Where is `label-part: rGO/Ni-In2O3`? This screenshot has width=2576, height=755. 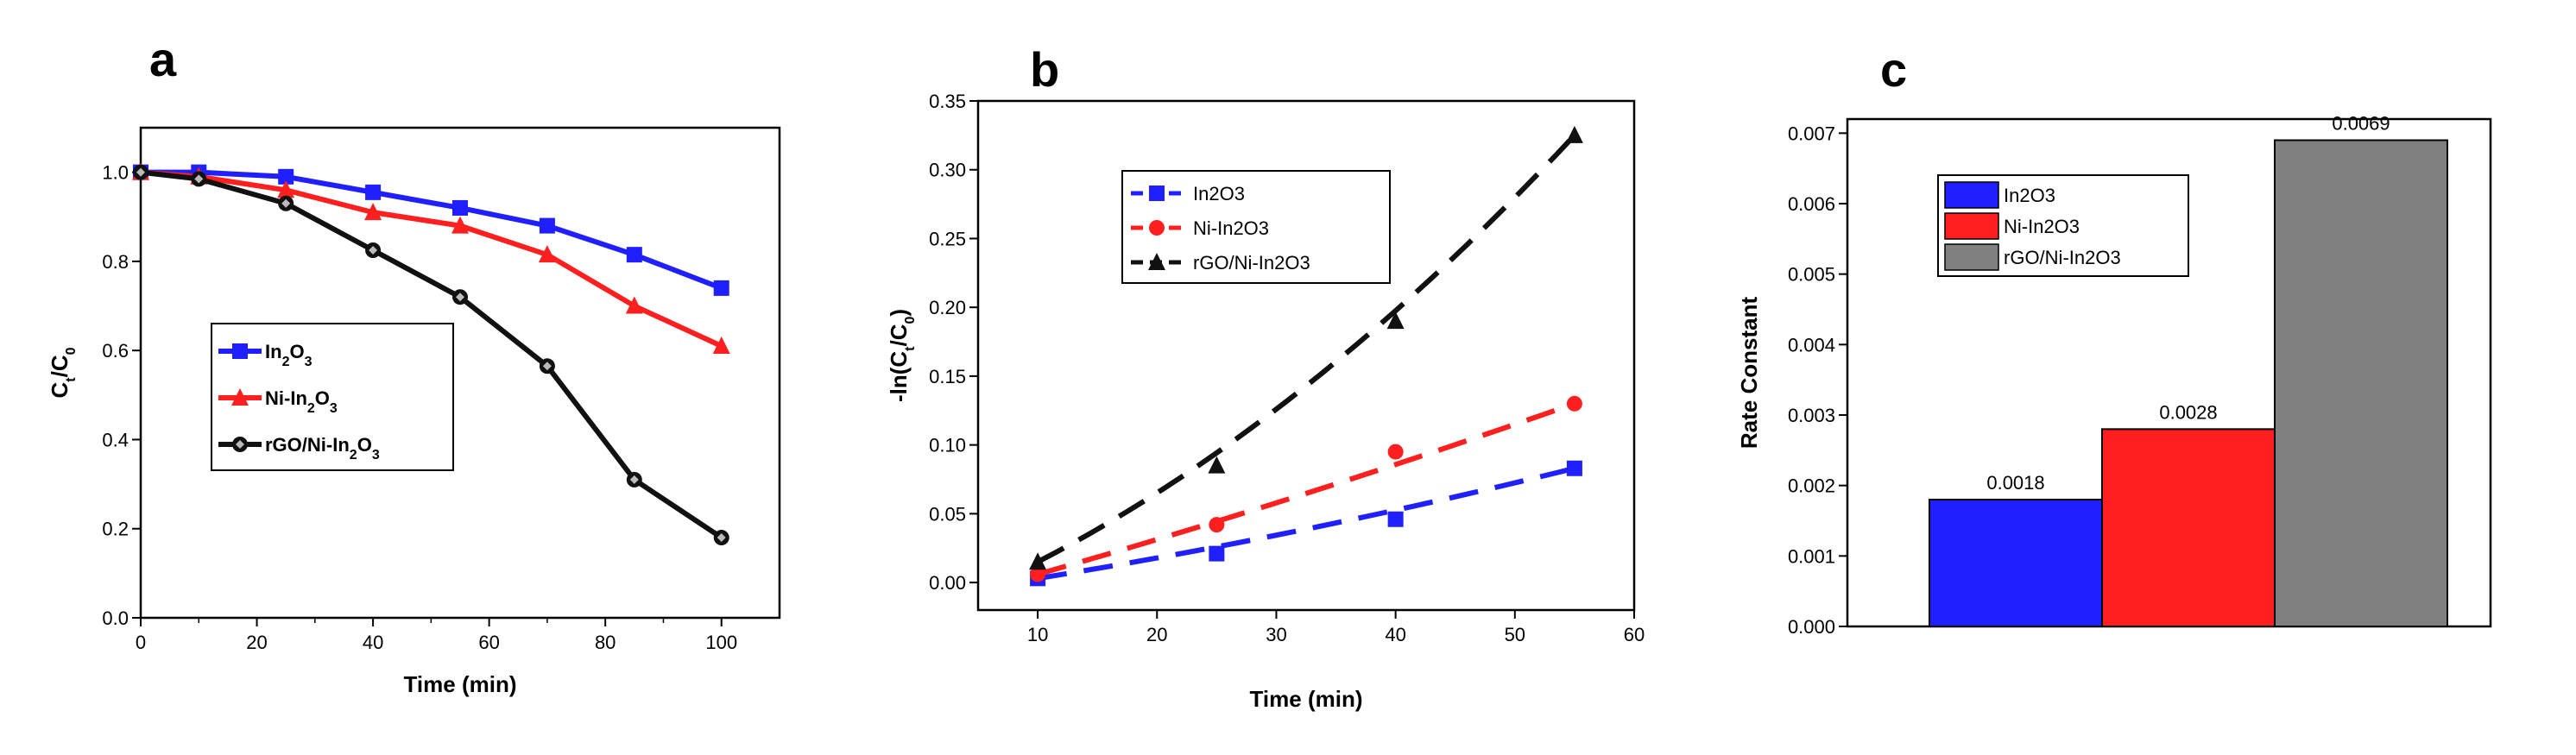 label-part: rGO/Ni-In2O3 is located at coordinates (1251, 263).